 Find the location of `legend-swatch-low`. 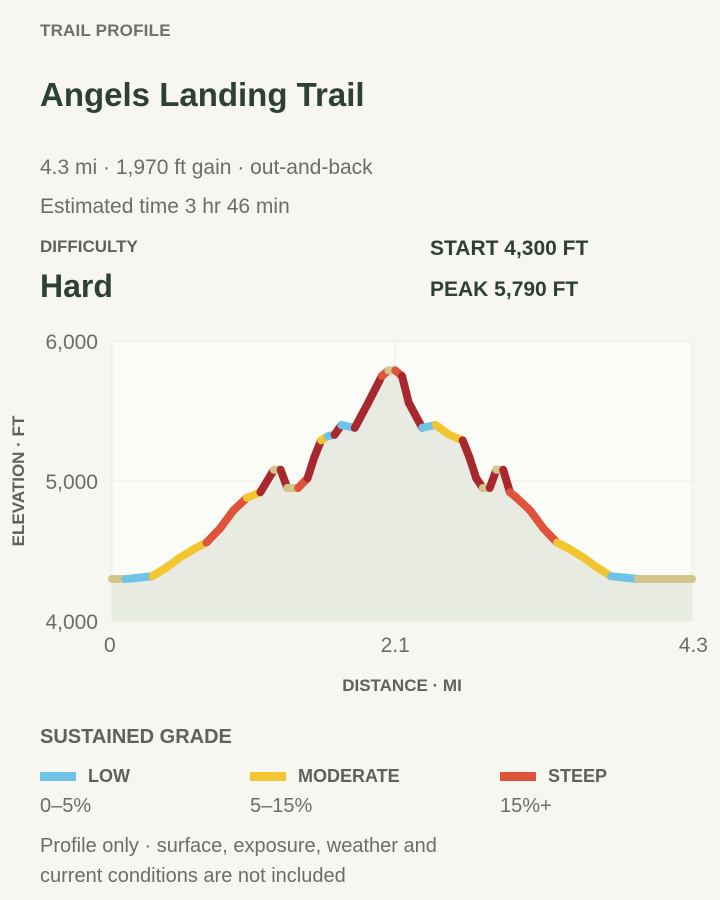

legend-swatch-low is located at coordinates (58, 776).